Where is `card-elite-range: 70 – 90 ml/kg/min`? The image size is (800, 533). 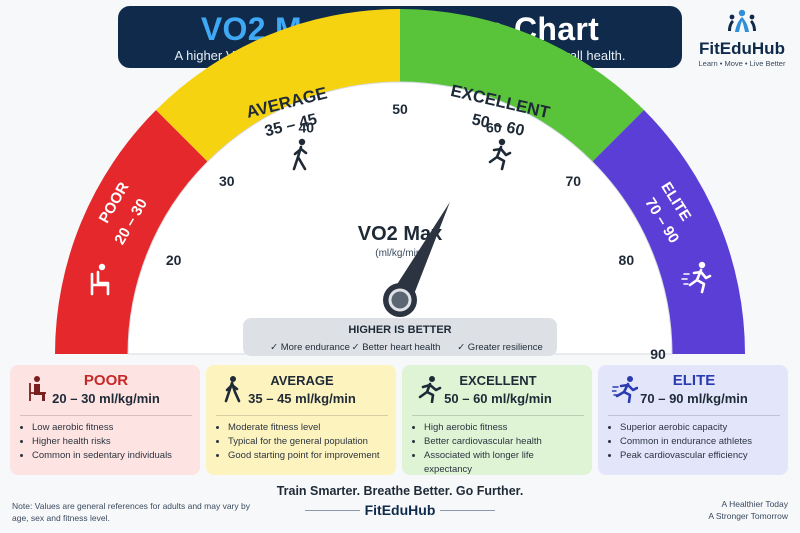 card-elite-range: 70 – 90 ml/kg/min is located at coordinates (694, 398).